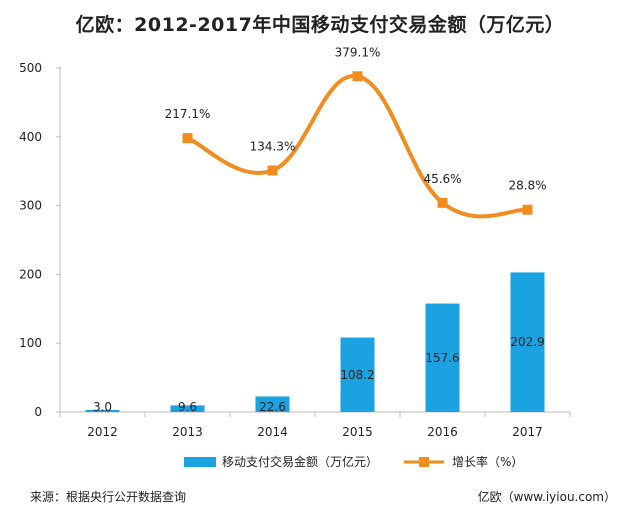 The width and height of the screenshot is (640, 513). Describe the element at coordinates (358, 52) in the screenshot. I see `growth-value-label: 379.1%` at that location.